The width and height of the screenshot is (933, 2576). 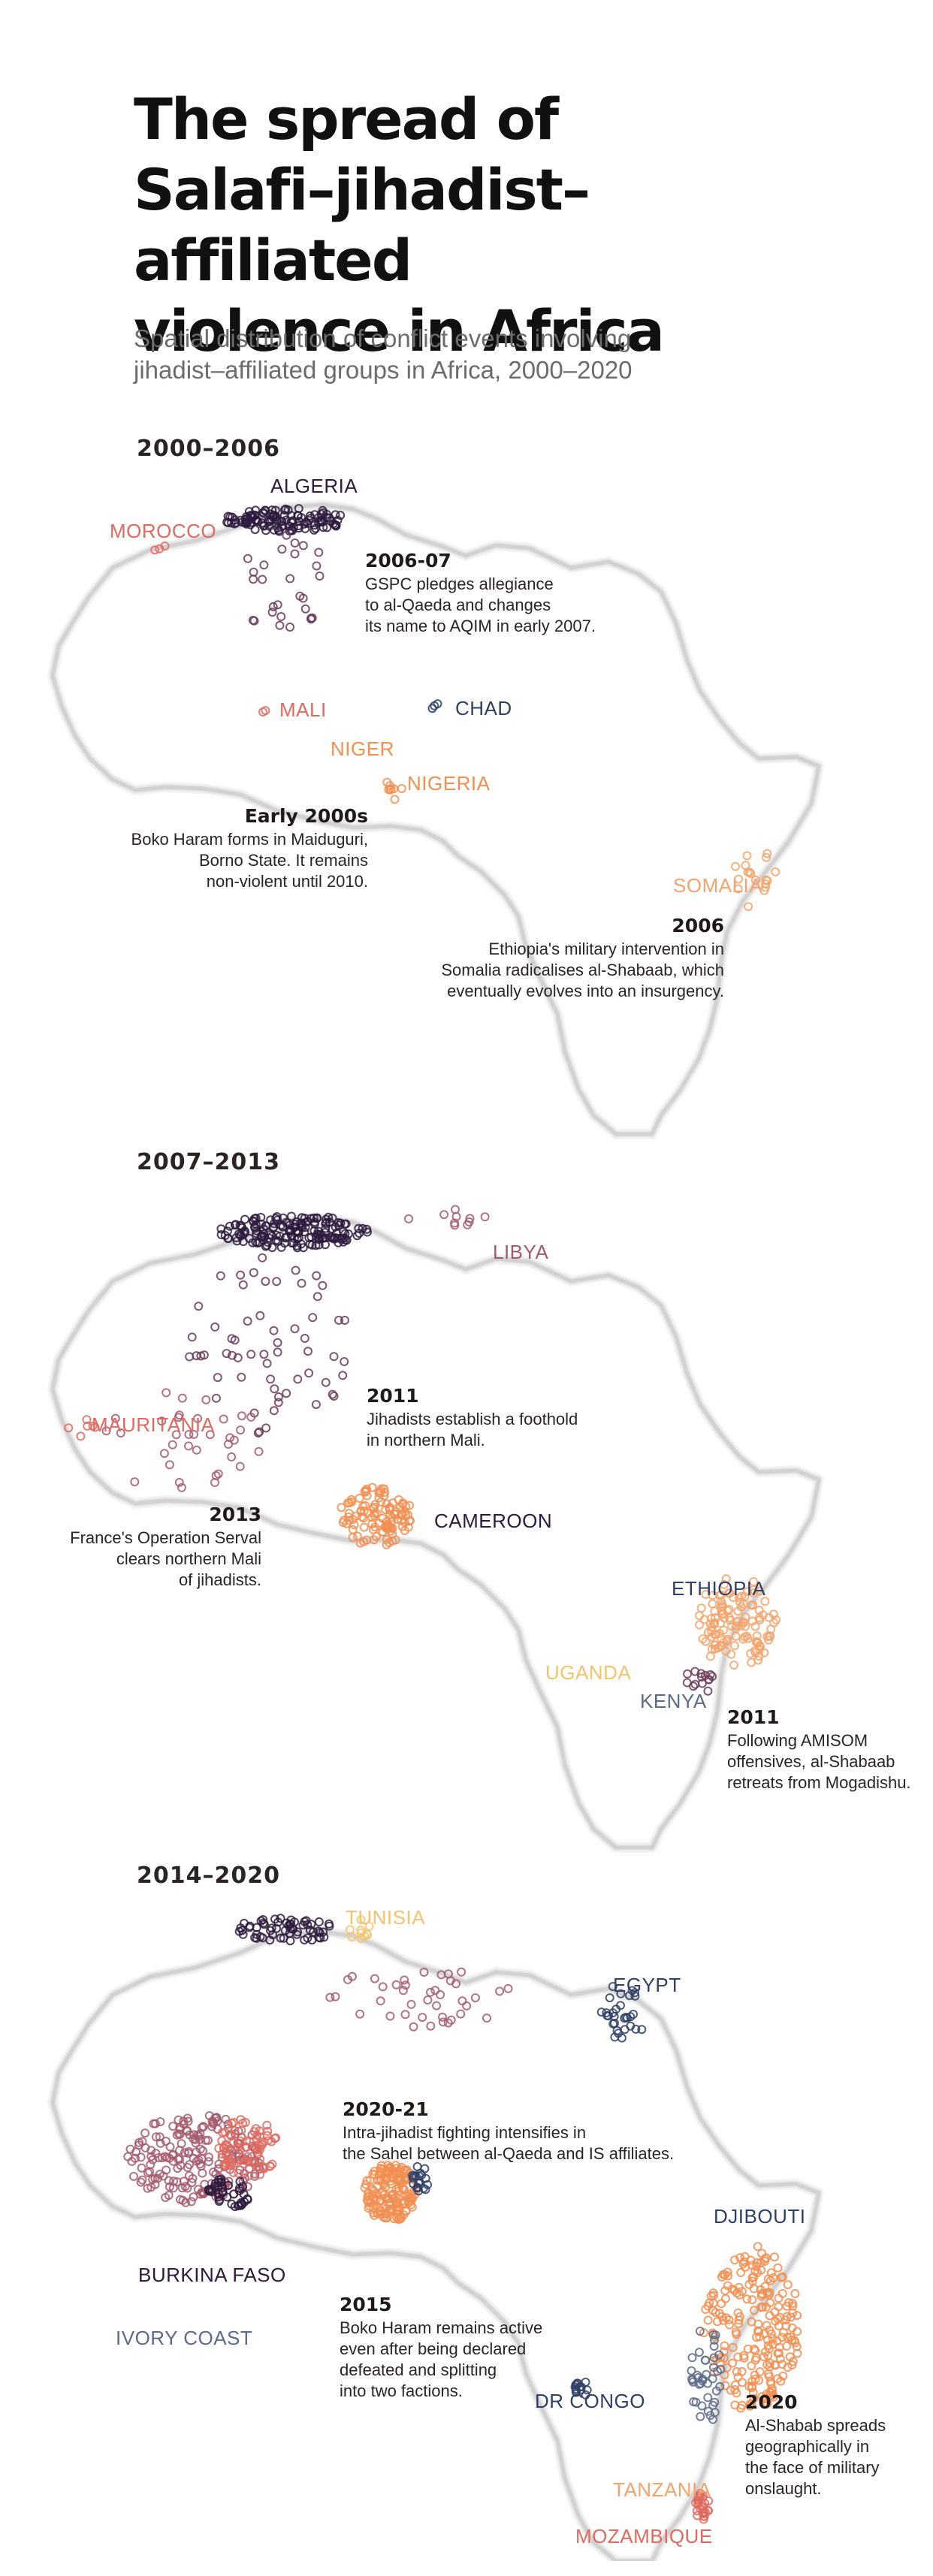 What do you see at coordinates (235, 1514) in the screenshot?
I see `annotation-year: 2013` at bounding box center [235, 1514].